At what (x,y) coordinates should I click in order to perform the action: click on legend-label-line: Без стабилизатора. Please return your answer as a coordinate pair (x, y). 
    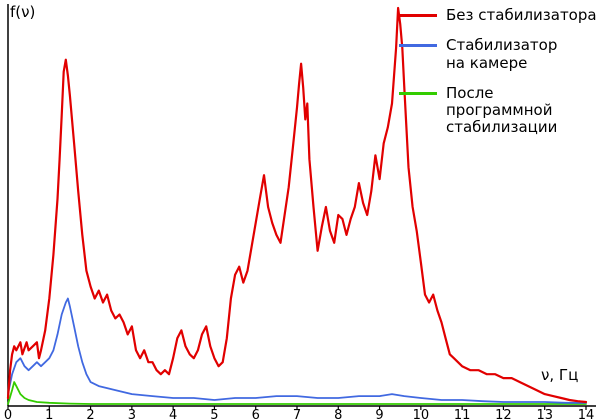
    Looking at the image, I should click on (521, 15).